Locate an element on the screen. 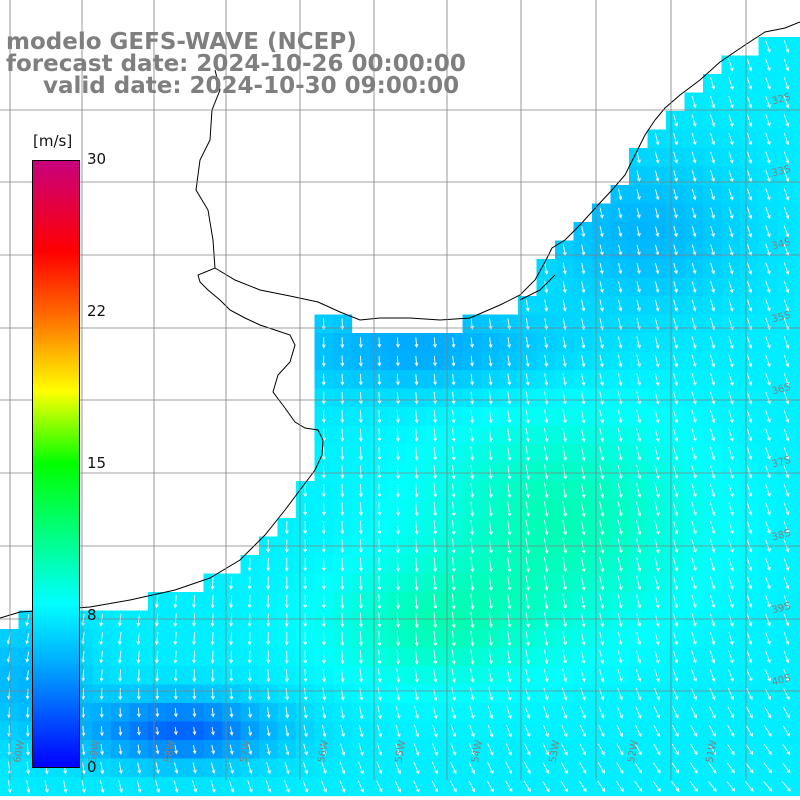  lat-label: 35S is located at coordinates (781, 318).